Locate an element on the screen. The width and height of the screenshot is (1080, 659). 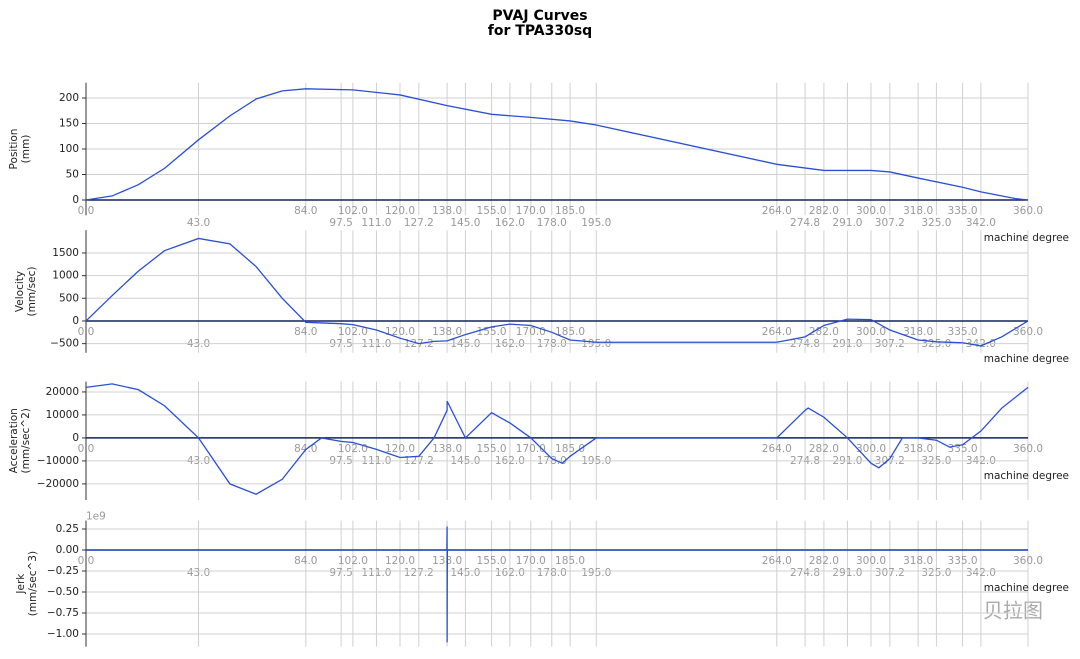
offset-text: 1e9 is located at coordinates (96, 517).